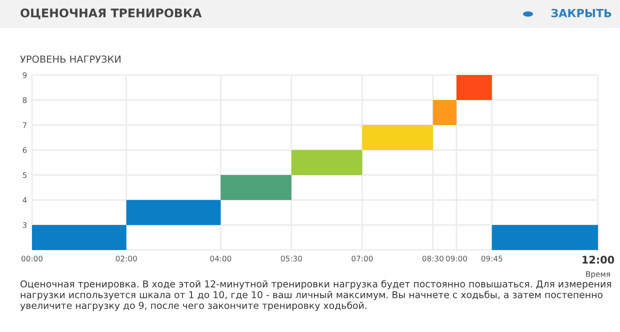 This screenshot has width=620, height=332. What do you see at coordinates (598, 260) in the screenshot?
I see `x-tick-label: 12:00` at bounding box center [598, 260].